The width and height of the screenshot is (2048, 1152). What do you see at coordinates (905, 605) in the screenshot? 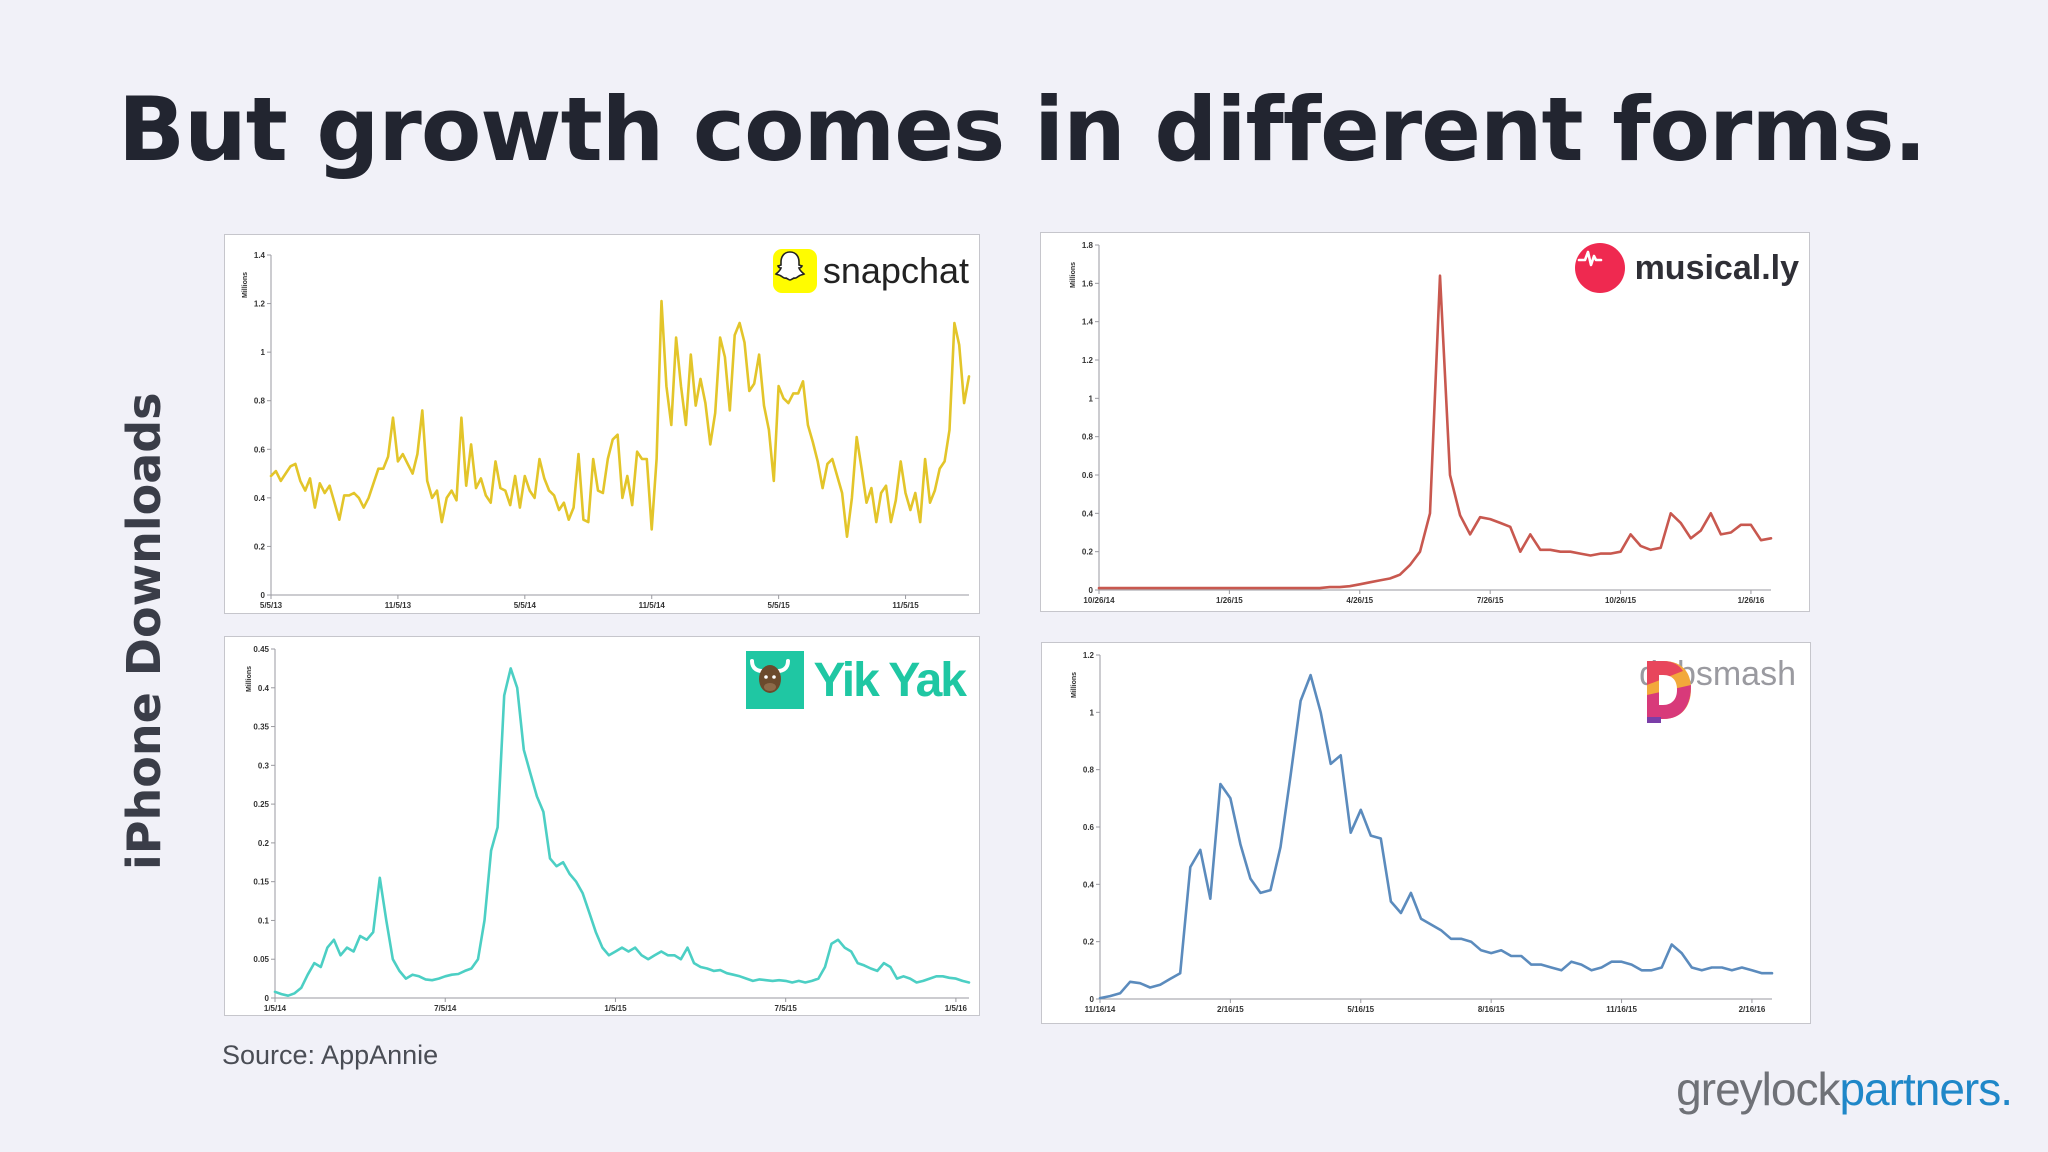
I see `snapchat-x-tick-label: 11/5/15` at bounding box center [905, 605].